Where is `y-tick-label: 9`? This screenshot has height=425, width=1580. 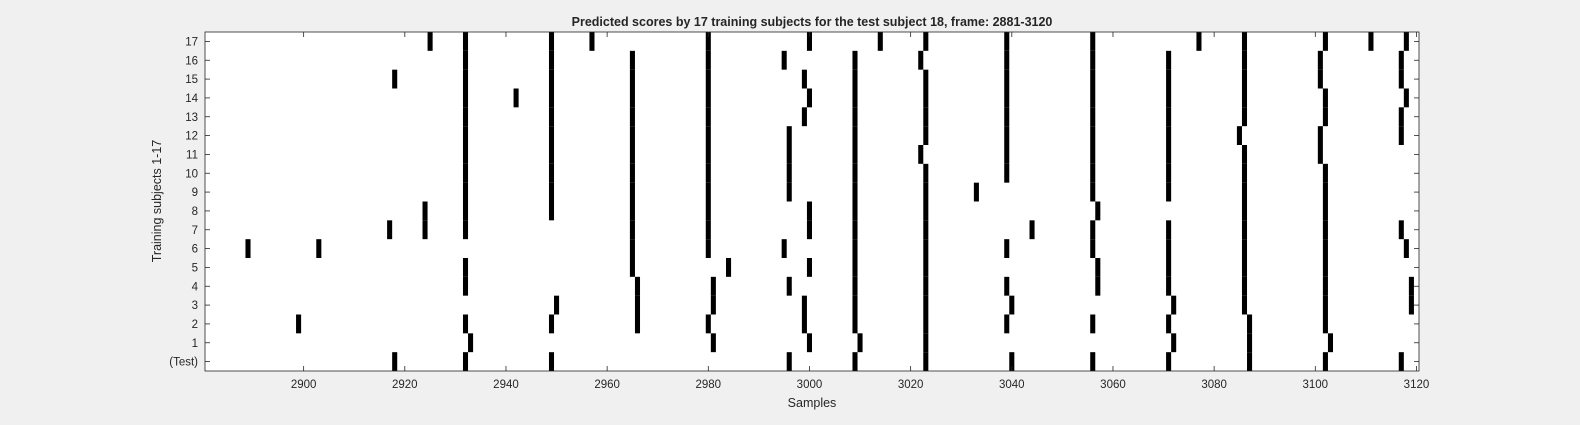 y-tick-label: 9 is located at coordinates (195, 193).